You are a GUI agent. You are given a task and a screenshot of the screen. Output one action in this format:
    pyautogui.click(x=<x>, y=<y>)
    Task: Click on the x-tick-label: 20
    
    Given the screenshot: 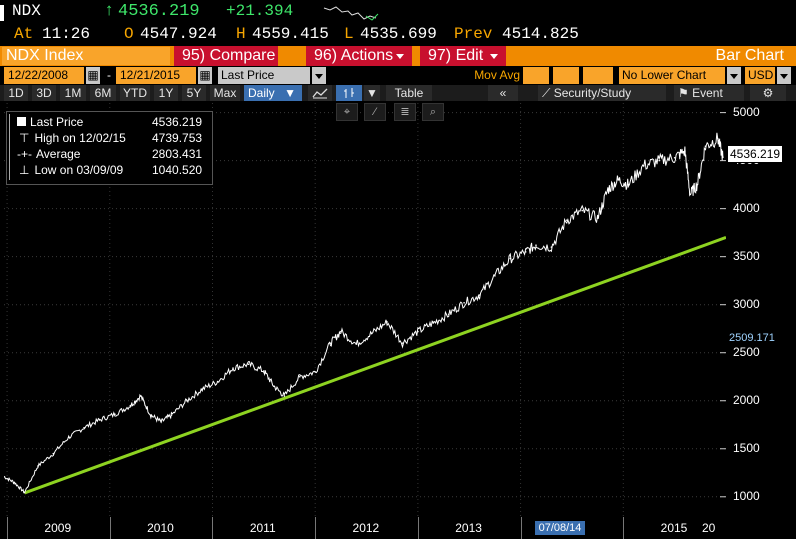 What is the action you would take?
    pyautogui.click(x=709, y=528)
    